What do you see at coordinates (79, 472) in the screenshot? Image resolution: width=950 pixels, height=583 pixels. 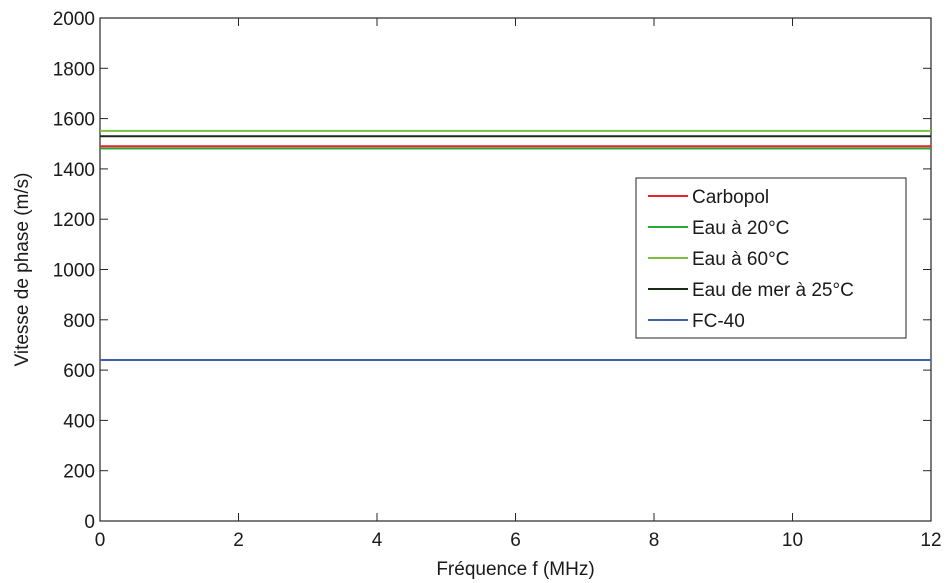 I see `y-tick-label: 200` at bounding box center [79, 472].